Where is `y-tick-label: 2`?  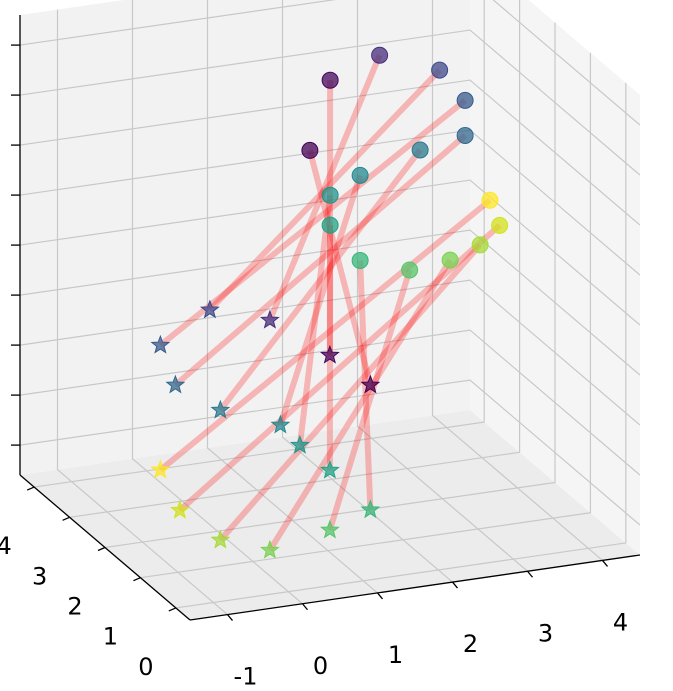 y-tick-label: 2 is located at coordinates (74, 607).